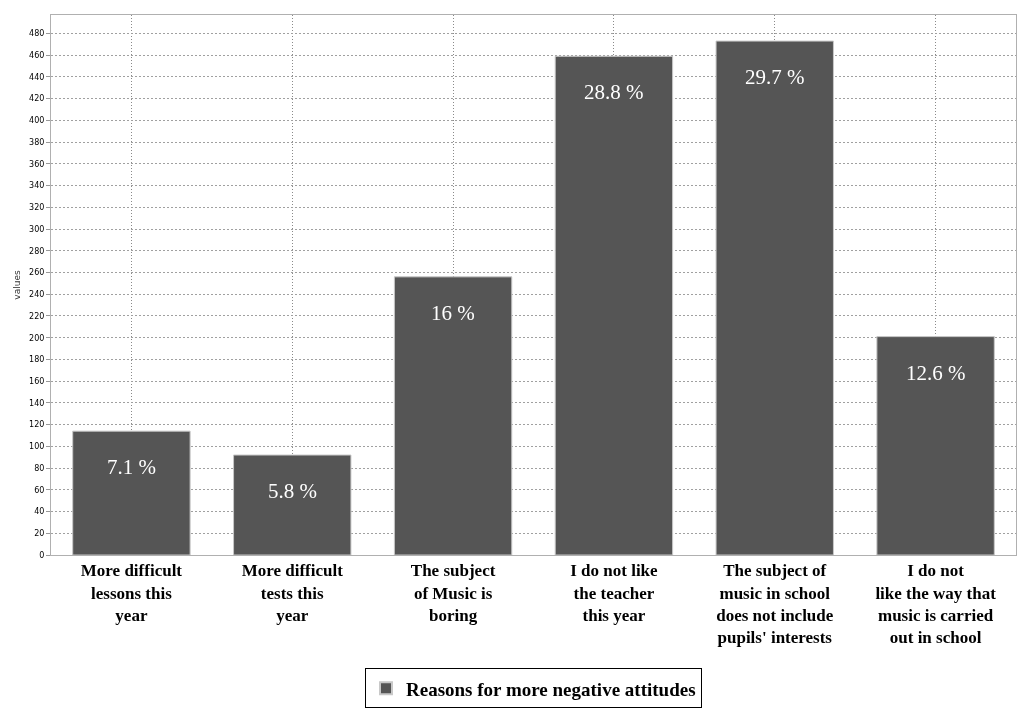 This screenshot has width=1022, height=715. What do you see at coordinates (37, 403) in the screenshot?
I see `y-tick-label: 140` at bounding box center [37, 403].